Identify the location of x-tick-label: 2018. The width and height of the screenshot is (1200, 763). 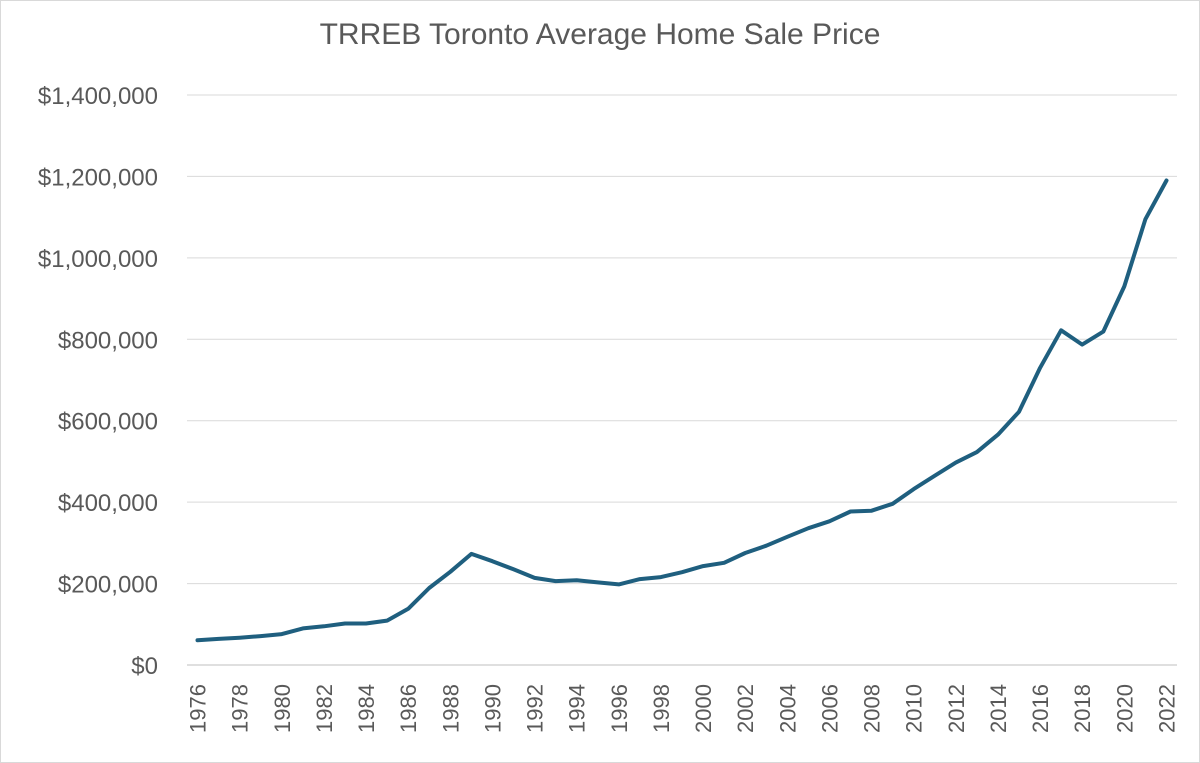
(1082, 708).